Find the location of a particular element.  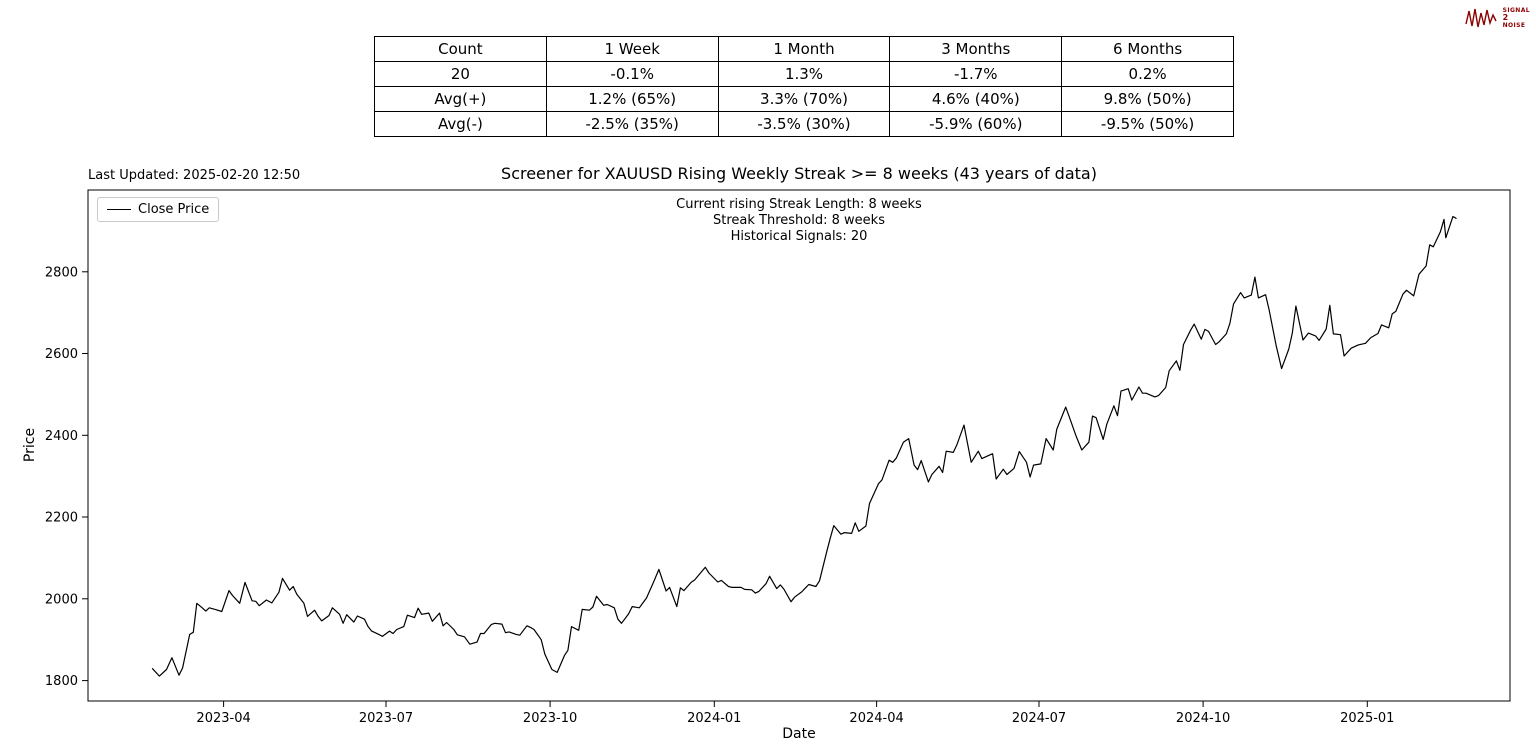

x-axis-label: Date is located at coordinates (799, 734).